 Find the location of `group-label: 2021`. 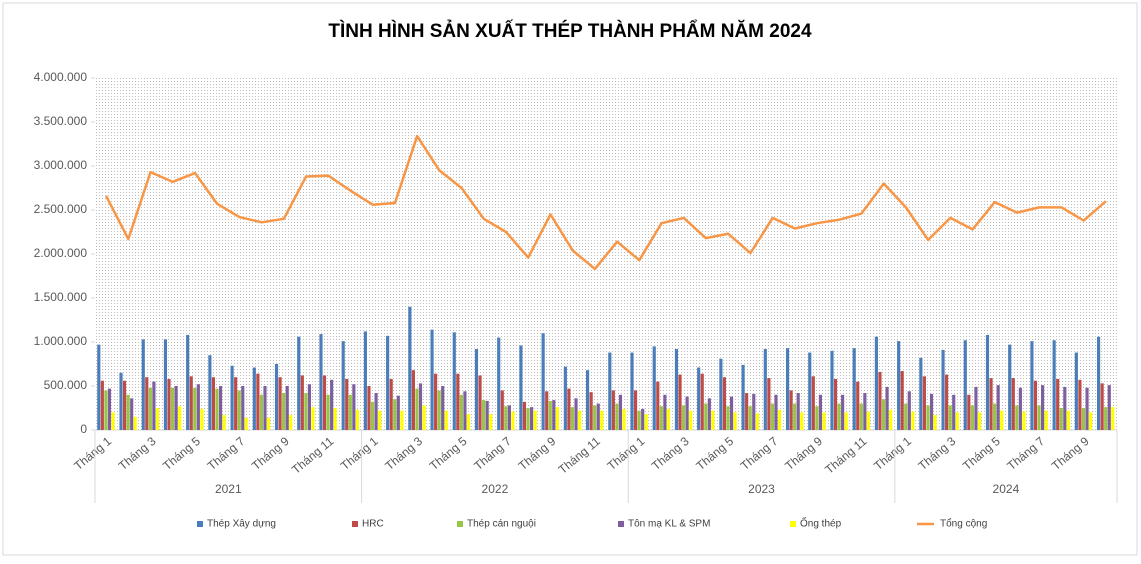

group-label: 2021 is located at coordinates (228, 489).